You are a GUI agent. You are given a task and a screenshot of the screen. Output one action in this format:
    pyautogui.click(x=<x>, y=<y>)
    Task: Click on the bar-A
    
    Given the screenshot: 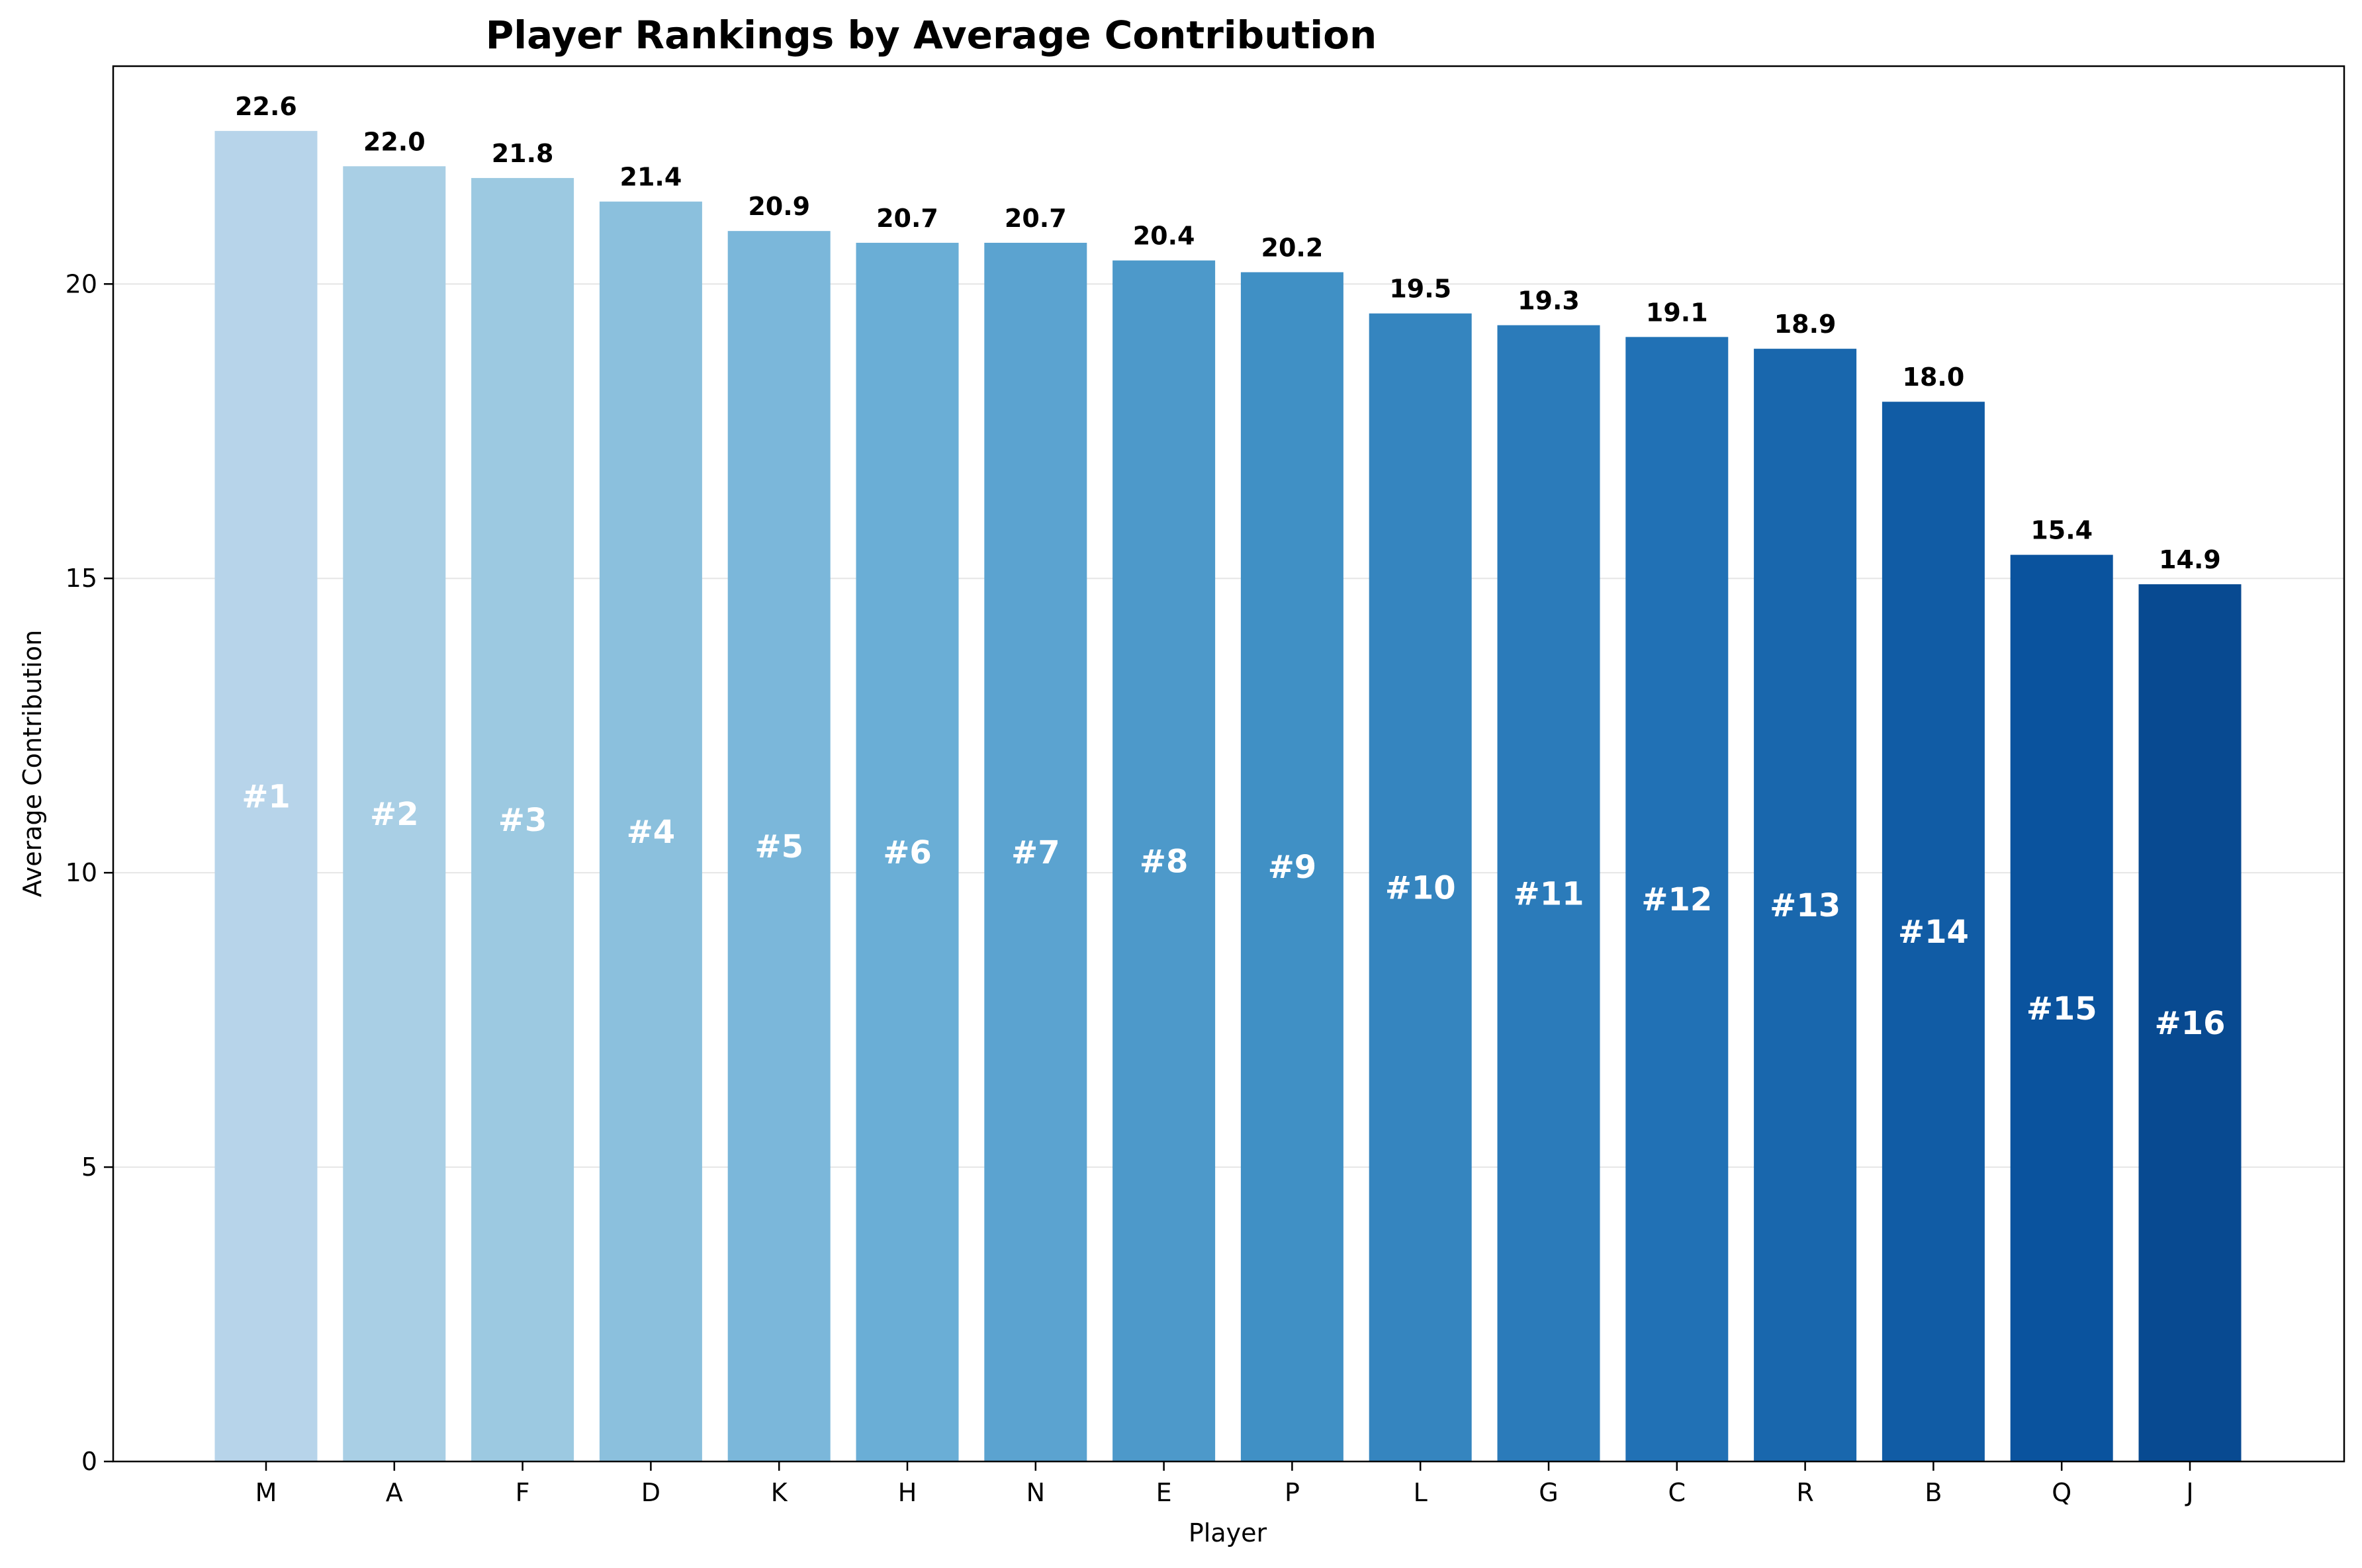 What is the action you would take?
    pyautogui.click(x=394, y=814)
    